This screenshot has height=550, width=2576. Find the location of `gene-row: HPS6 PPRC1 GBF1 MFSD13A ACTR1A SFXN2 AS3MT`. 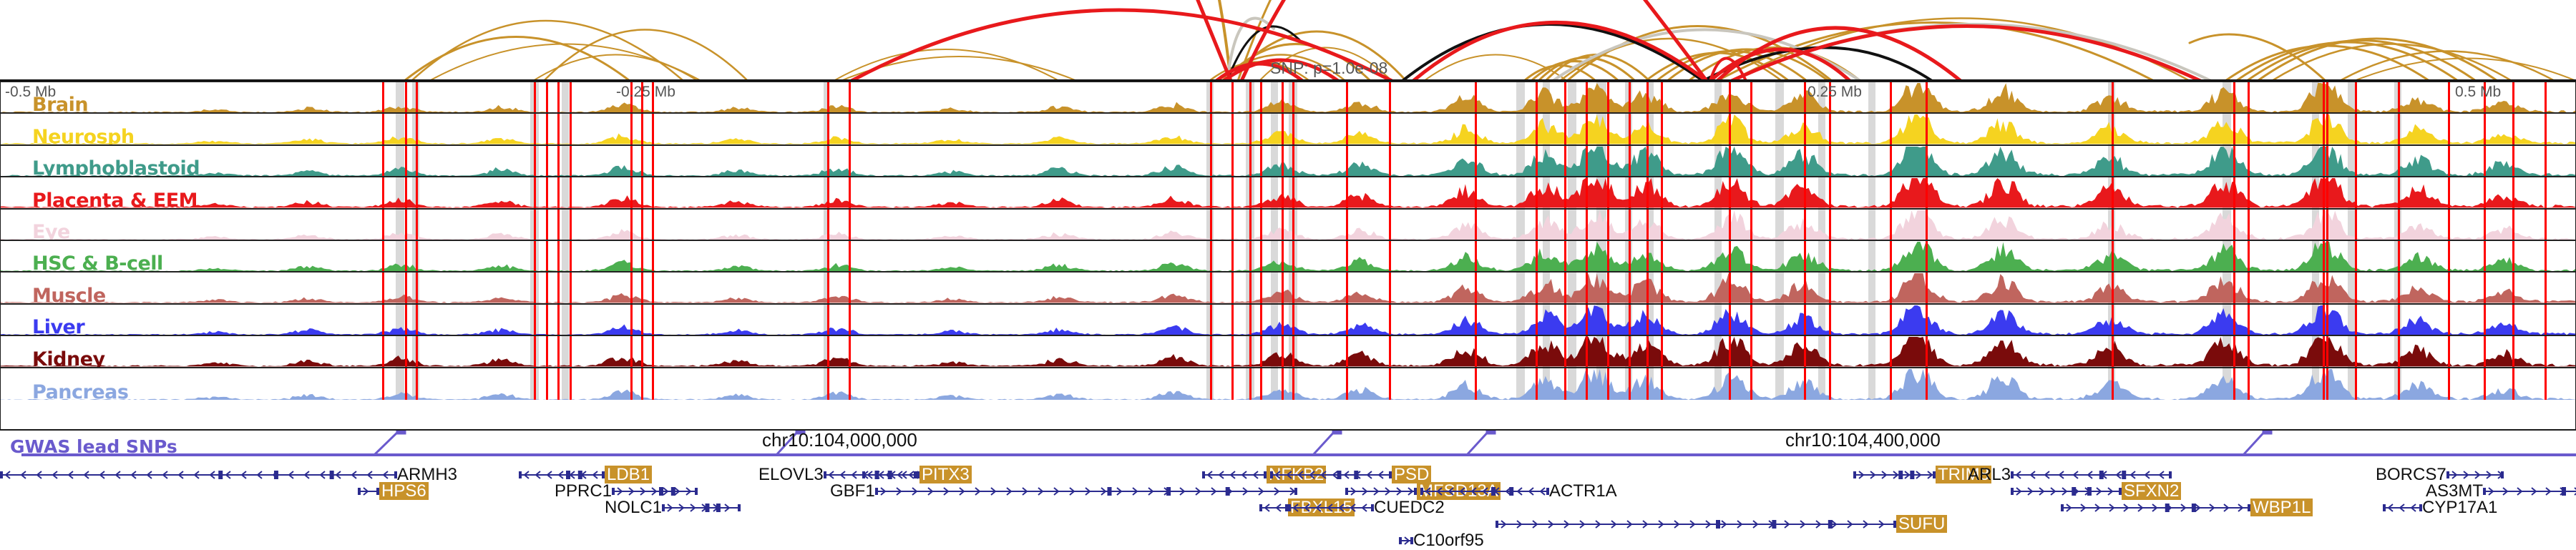

gene-row: HPS6 PPRC1 GBF1 MFSD13A ACTR1A SFXN2 AS3MT is located at coordinates (1288, 491).